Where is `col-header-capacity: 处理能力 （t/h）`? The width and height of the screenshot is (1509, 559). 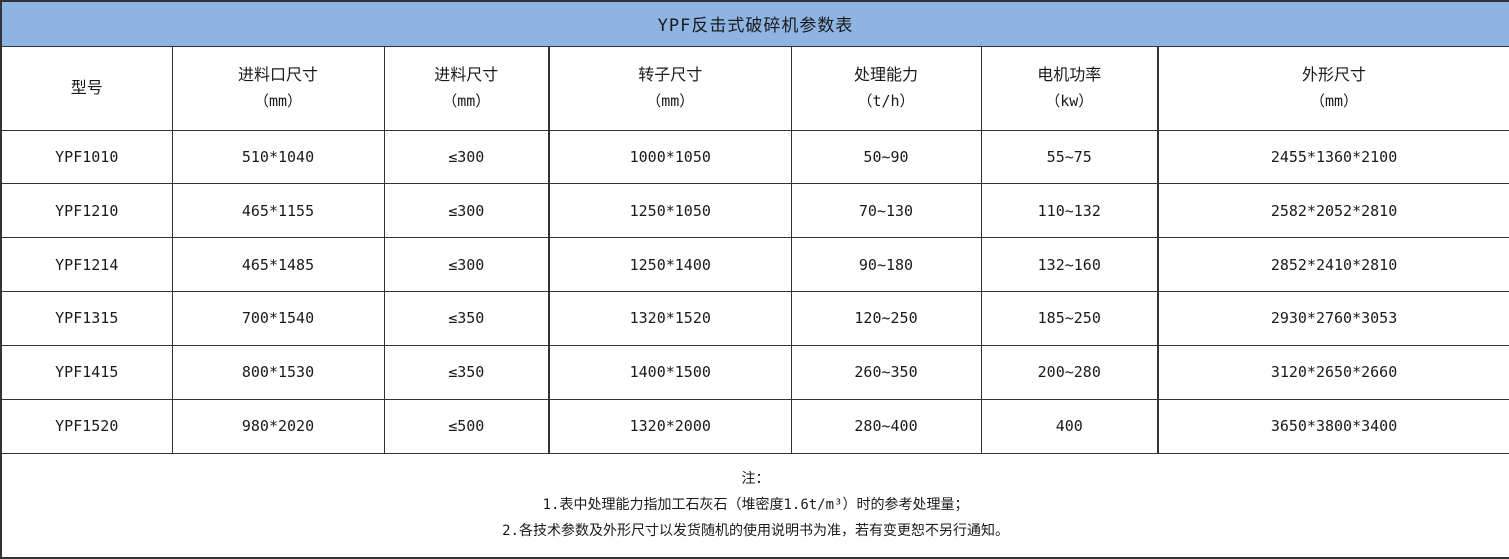 col-header-capacity: 处理能力 （t/h） is located at coordinates (886, 88).